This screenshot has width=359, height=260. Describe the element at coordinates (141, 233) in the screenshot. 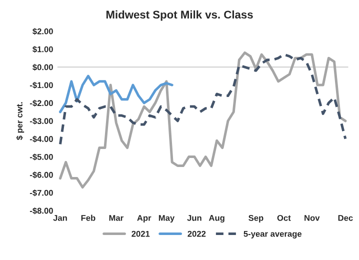

I see `legend-label: 2021` at that location.